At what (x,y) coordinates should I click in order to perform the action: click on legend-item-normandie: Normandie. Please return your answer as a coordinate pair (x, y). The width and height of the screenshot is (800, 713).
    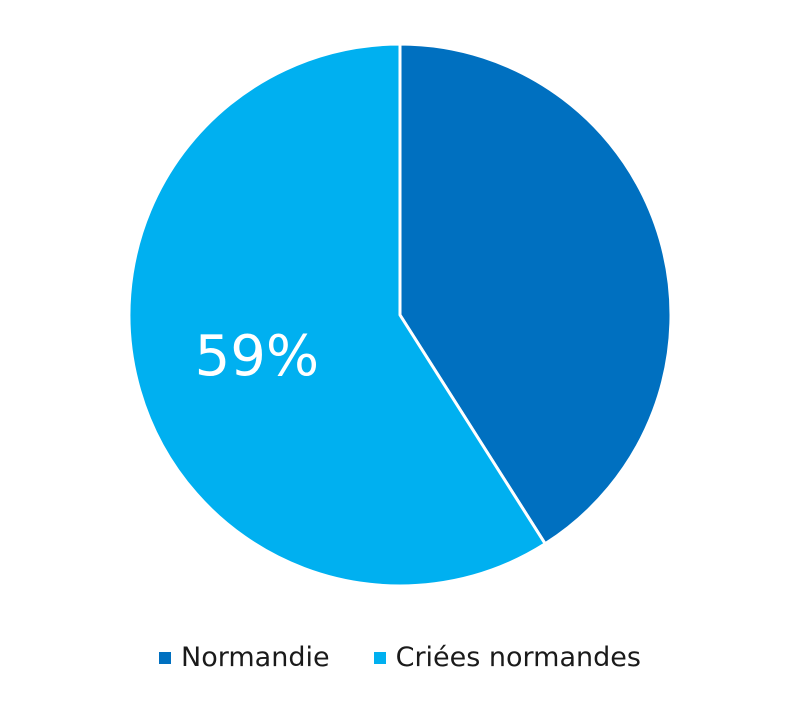
    Looking at the image, I should click on (244, 657).